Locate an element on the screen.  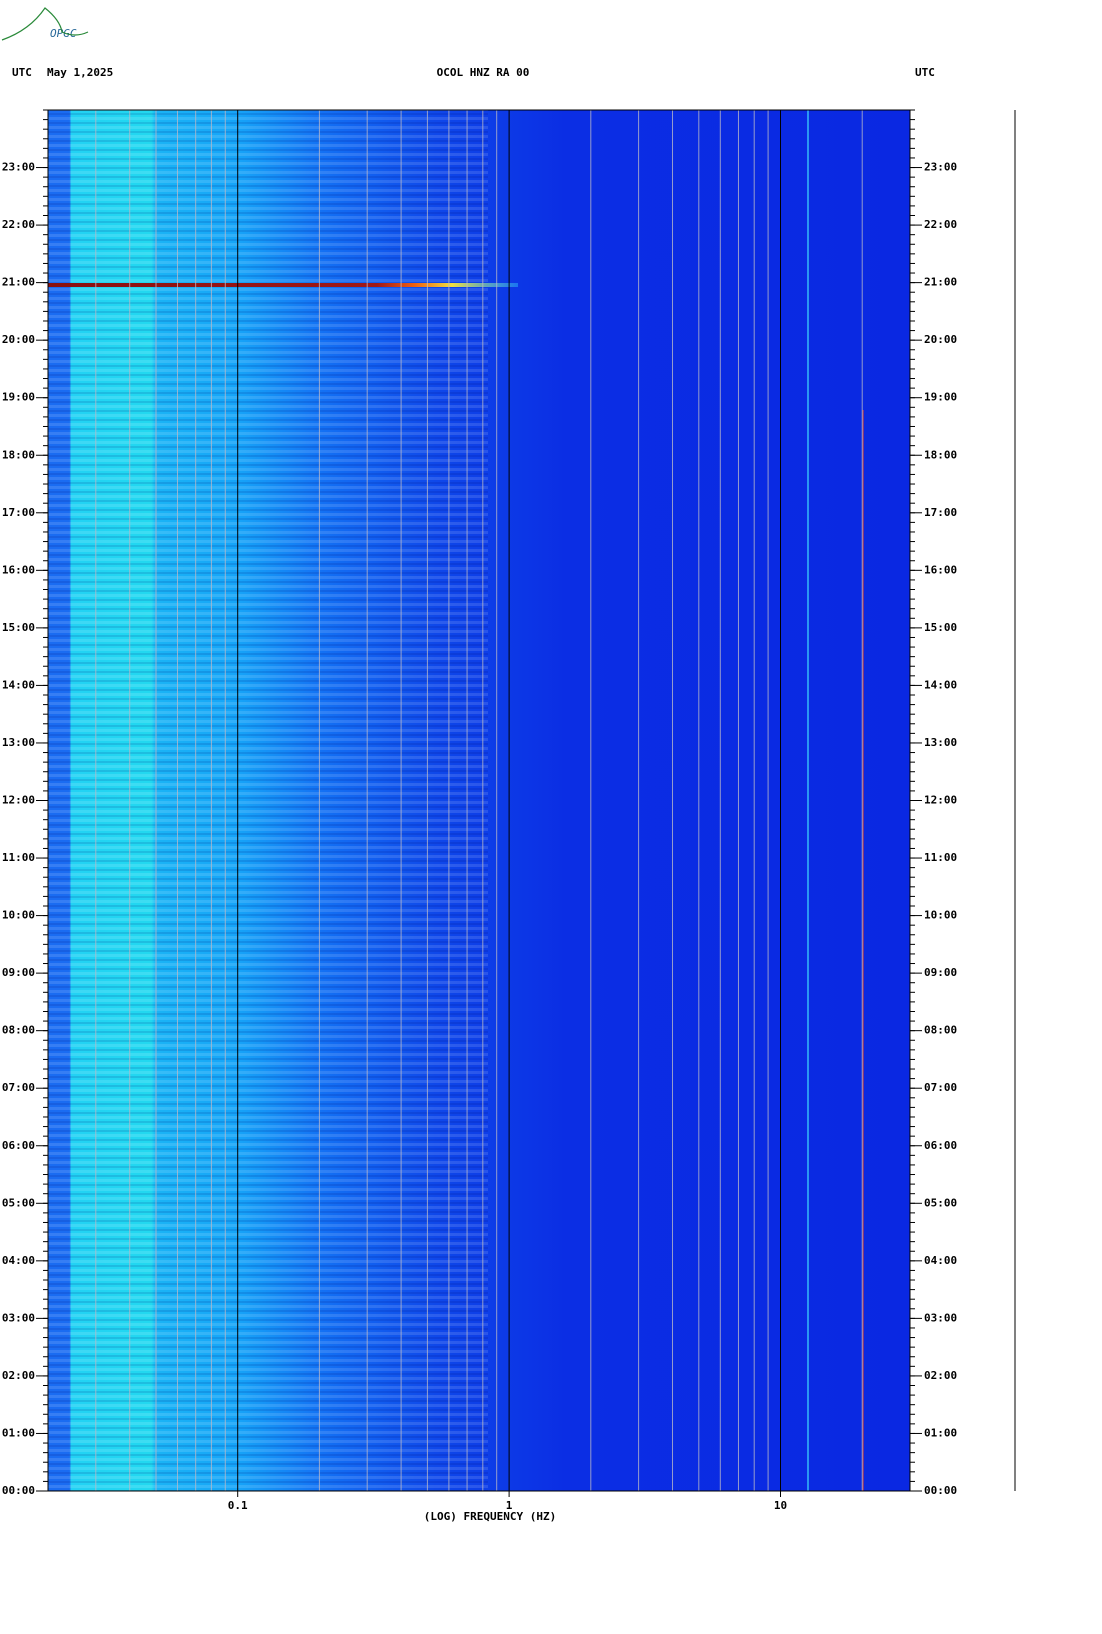
y-tick-label-right: 04:00 is located at coordinates (940, 1260).